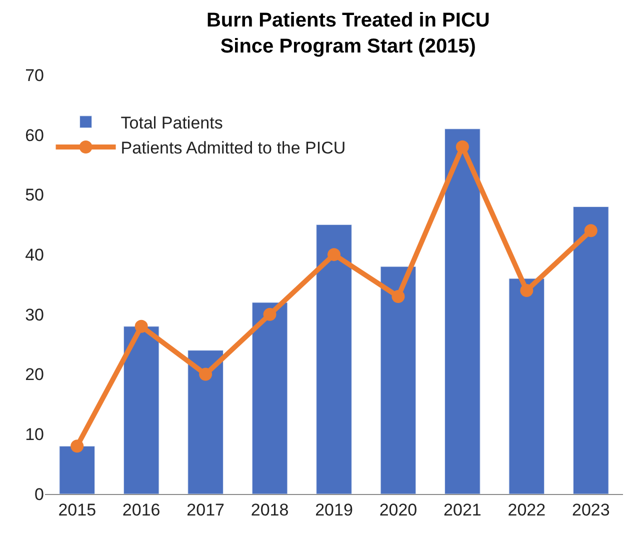 Image resolution: width=633 pixels, height=534 pixels. What do you see at coordinates (205, 510) in the screenshot?
I see `x-tick-label: 2017` at bounding box center [205, 510].